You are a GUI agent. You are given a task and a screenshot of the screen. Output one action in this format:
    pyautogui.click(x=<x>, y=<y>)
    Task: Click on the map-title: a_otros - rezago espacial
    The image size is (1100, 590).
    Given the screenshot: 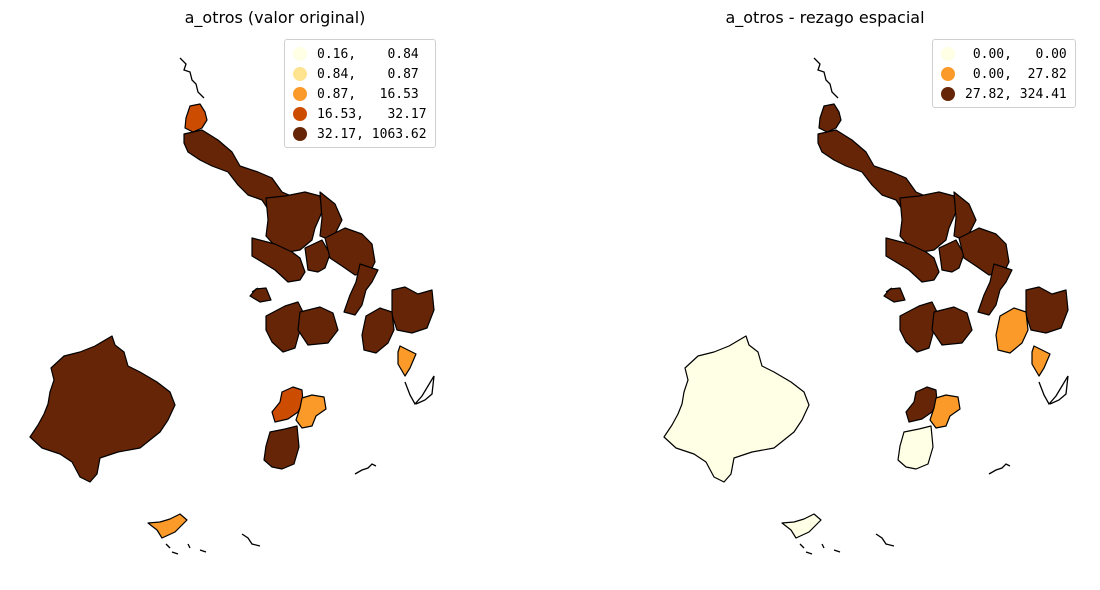 What is the action you would take?
    pyautogui.click(x=825, y=17)
    